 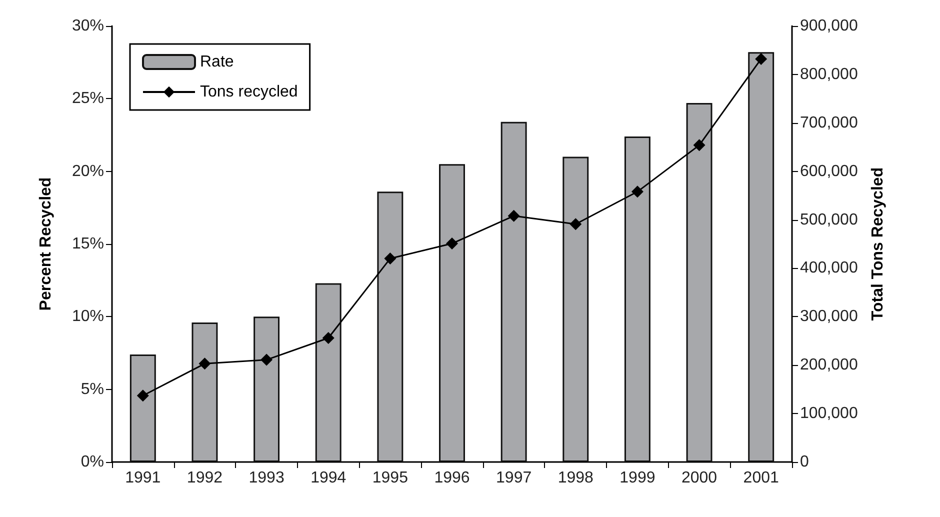 I want to click on y-axis-title: Percent Recycled, so click(x=46, y=244).